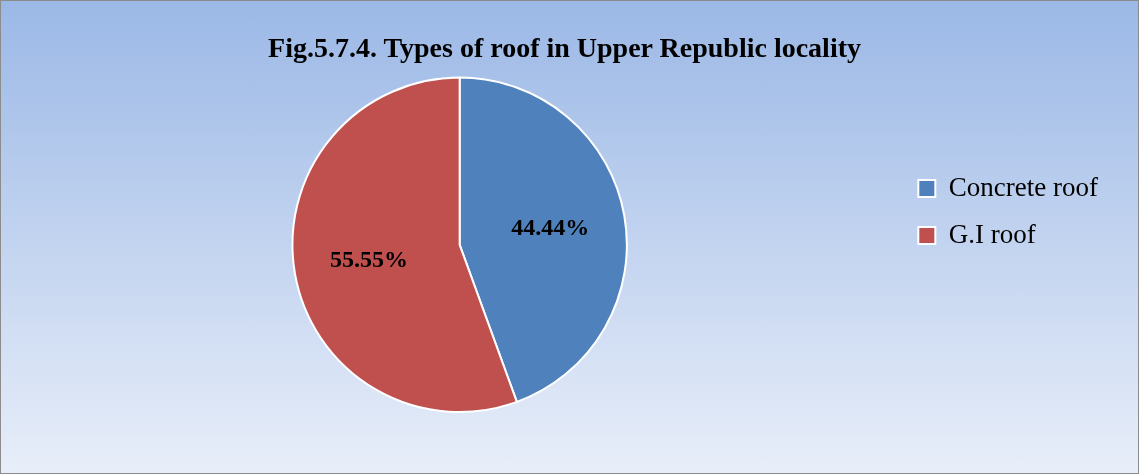 The image size is (1139, 474). Describe the element at coordinates (369, 258) in the screenshot. I see `data-label: 55.55%` at that location.